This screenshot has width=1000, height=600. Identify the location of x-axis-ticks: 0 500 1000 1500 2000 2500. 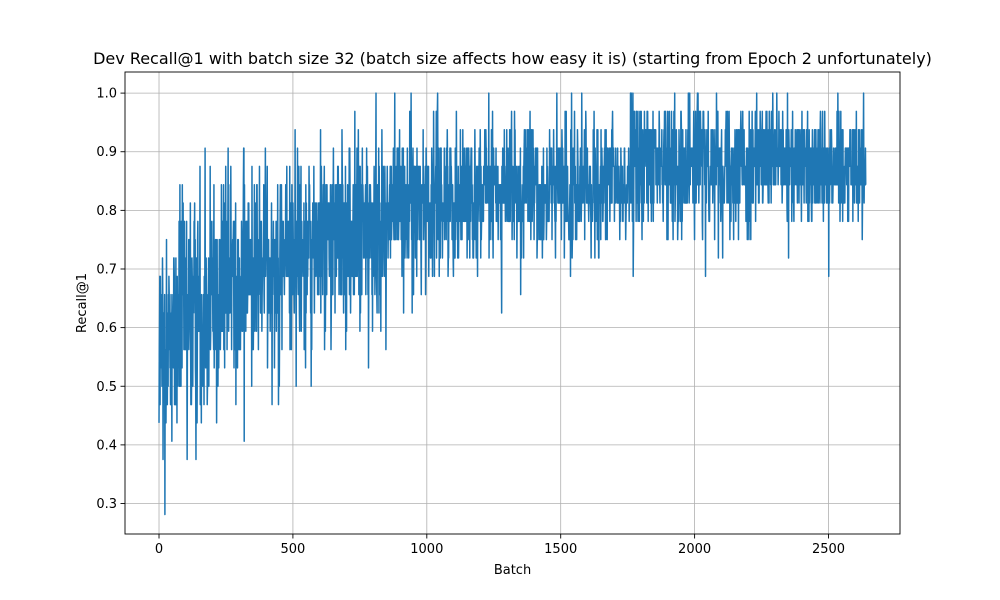
(500, 545).